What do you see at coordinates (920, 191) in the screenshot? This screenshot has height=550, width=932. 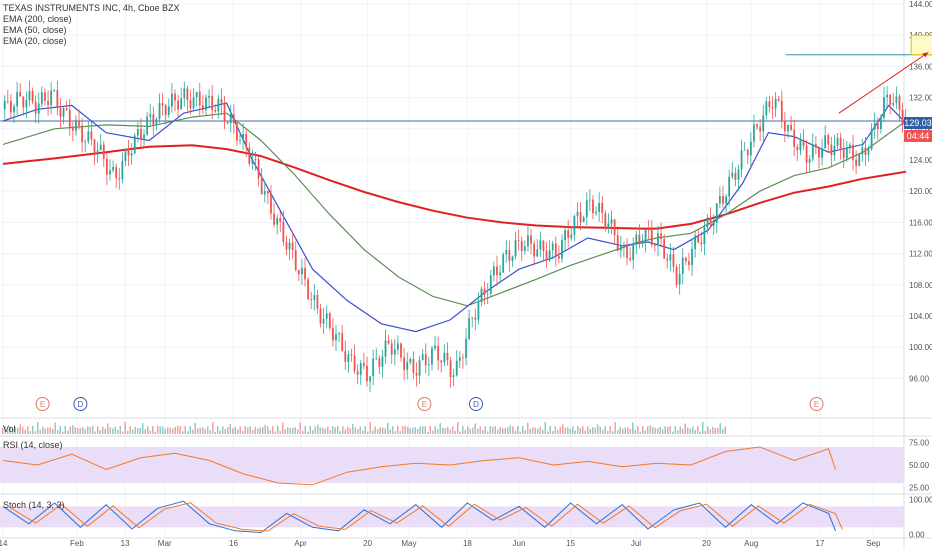 I see `y-tick-label: 120.00` at bounding box center [920, 191].